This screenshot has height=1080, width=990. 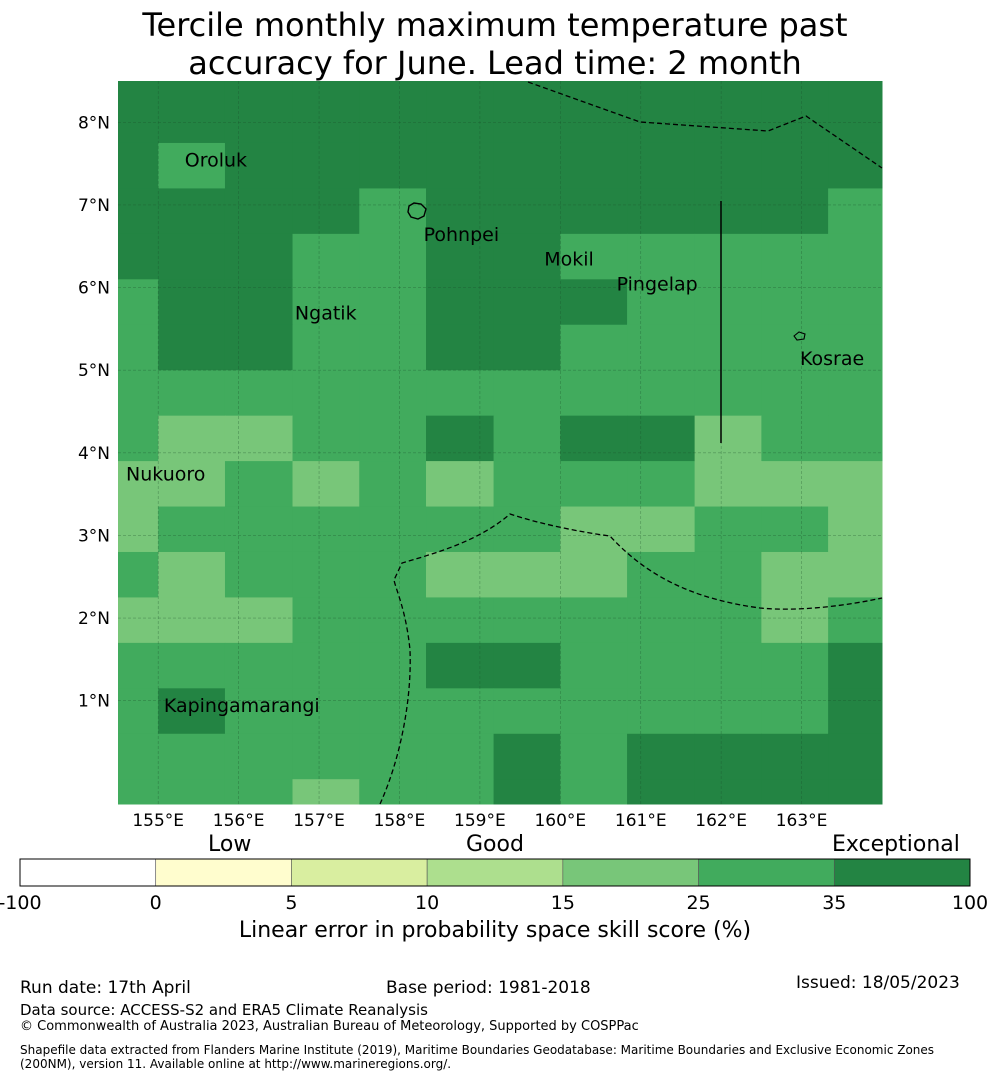 What do you see at coordinates (319, 821) in the screenshot?
I see `lon-tick-label: 157°E` at bounding box center [319, 821].